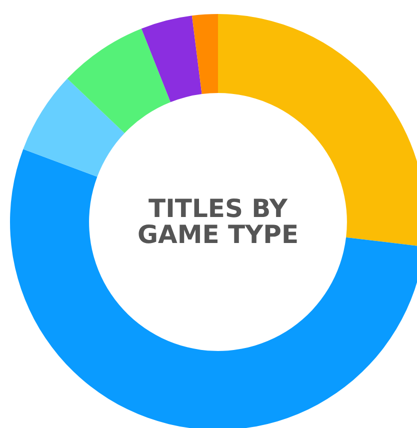 This screenshot has height=428, width=417. What do you see at coordinates (218, 221) in the screenshot?
I see `text: TITLES BY GAME TYPE` at bounding box center [218, 221].